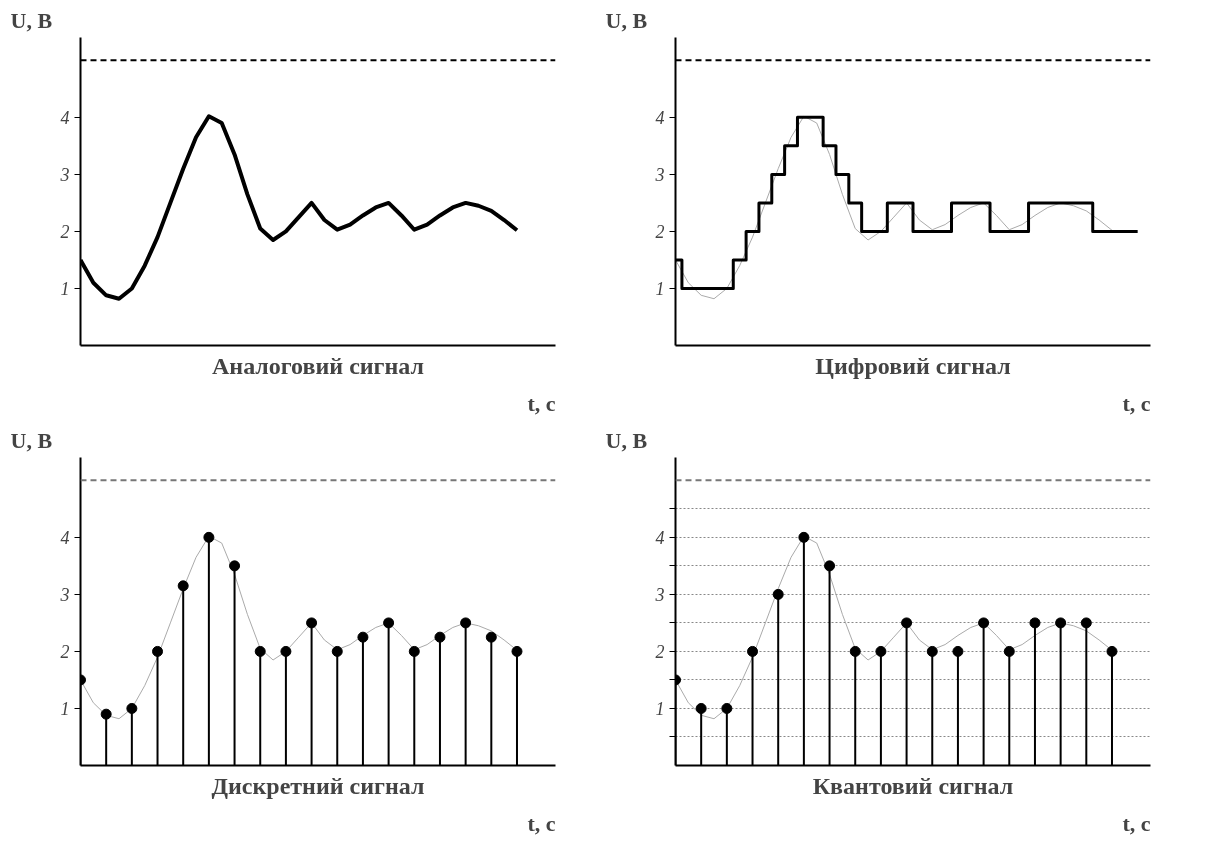 The width and height of the screenshot is (1214, 863). I want to click on text: Дискретний сигнал, so click(318, 785).